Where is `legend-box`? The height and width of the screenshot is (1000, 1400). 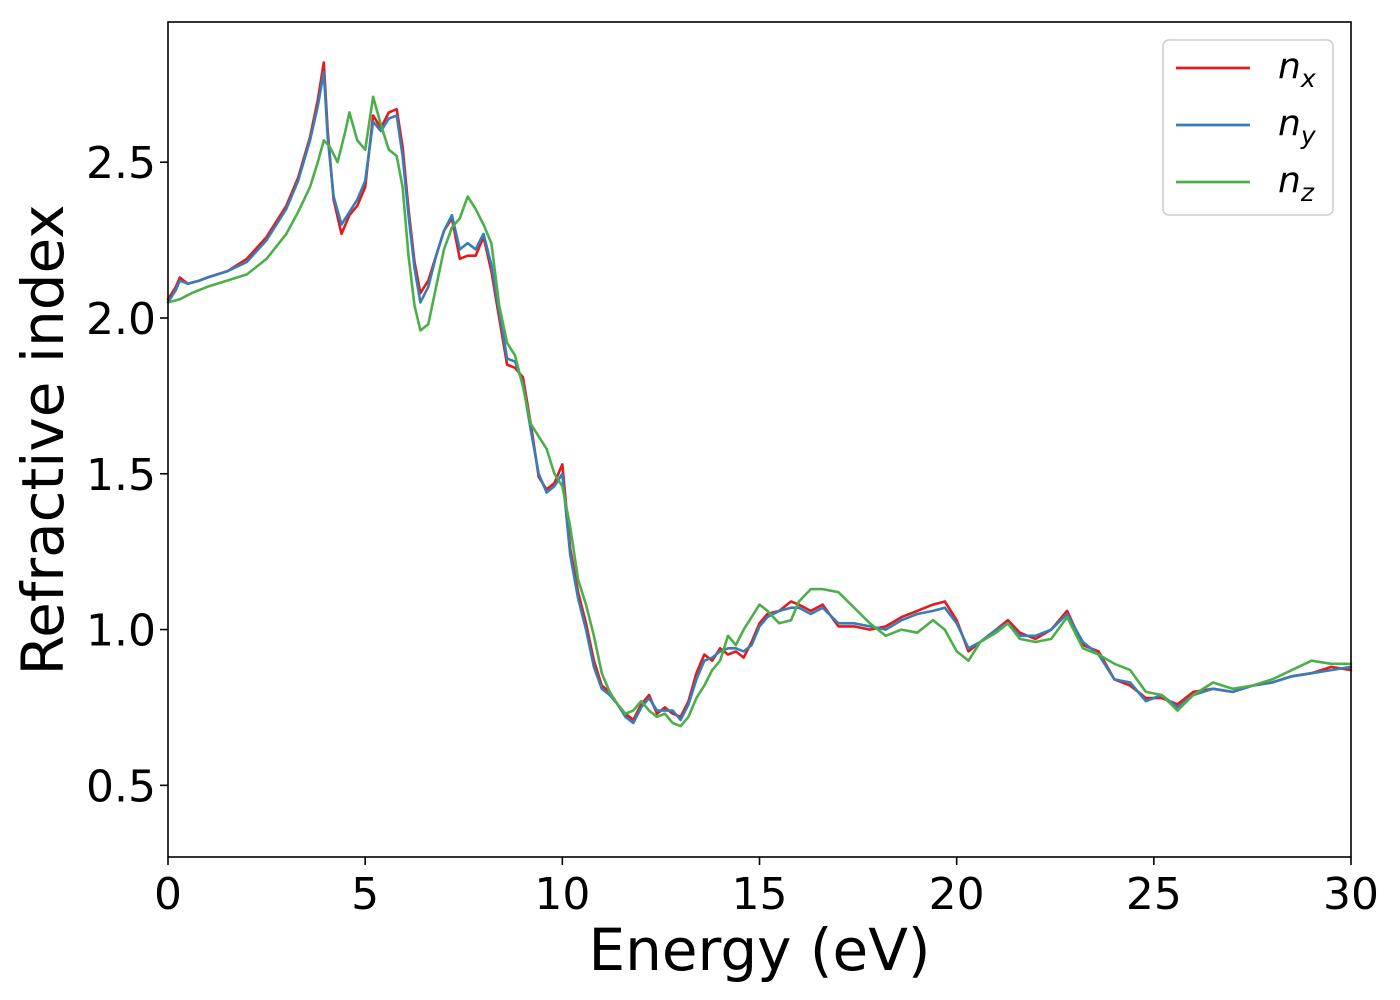 legend-box is located at coordinates (1248, 127).